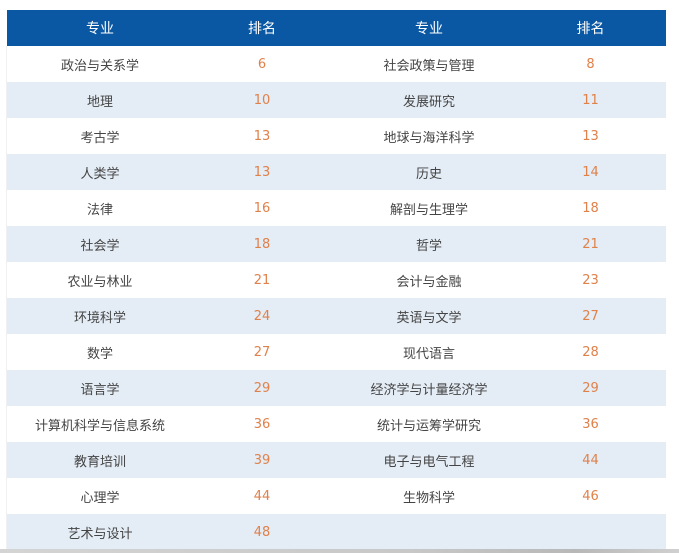 Image resolution: width=679 pixels, height=553 pixels. Describe the element at coordinates (429, 388) in the screenshot. I see `major-cell: 经济学与计量经济学` at that location.